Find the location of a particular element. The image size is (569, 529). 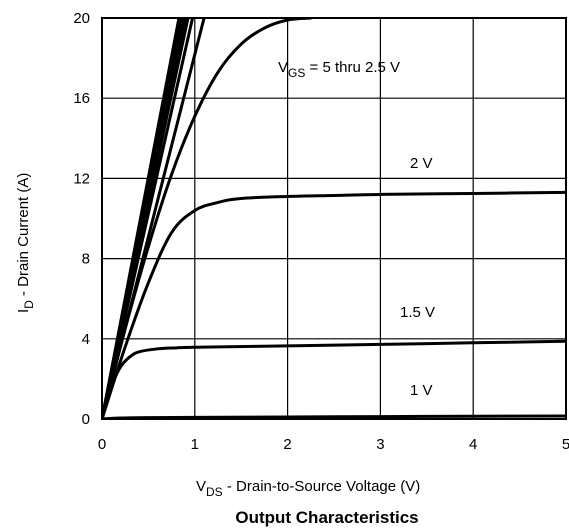

chart-title: Output Characteristics is located at coordinates (326, 517).